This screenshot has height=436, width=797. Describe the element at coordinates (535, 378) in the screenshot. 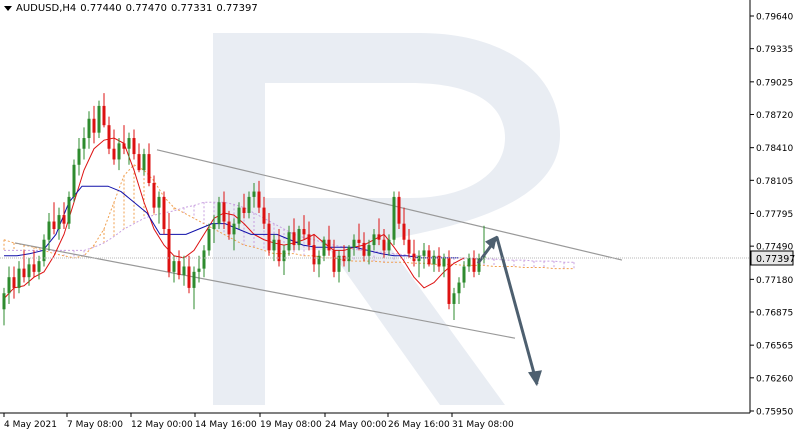

I see `forecast-down-arrowhead` at that location.